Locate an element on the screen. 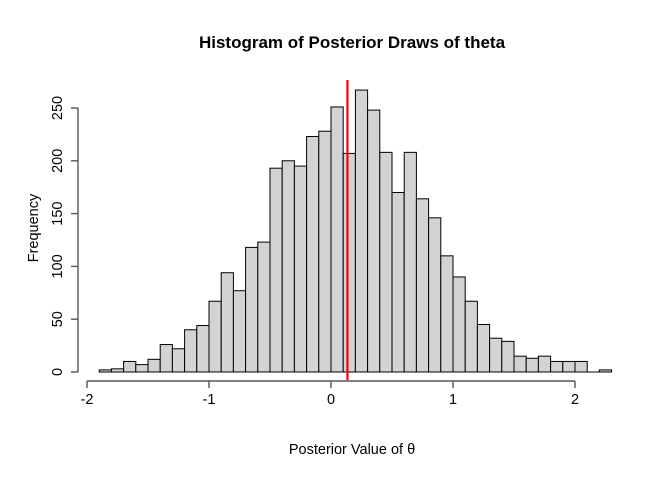 This screenshot has height=480, width=672. y-tick-label: 0 is located at coordinates (58, 372).